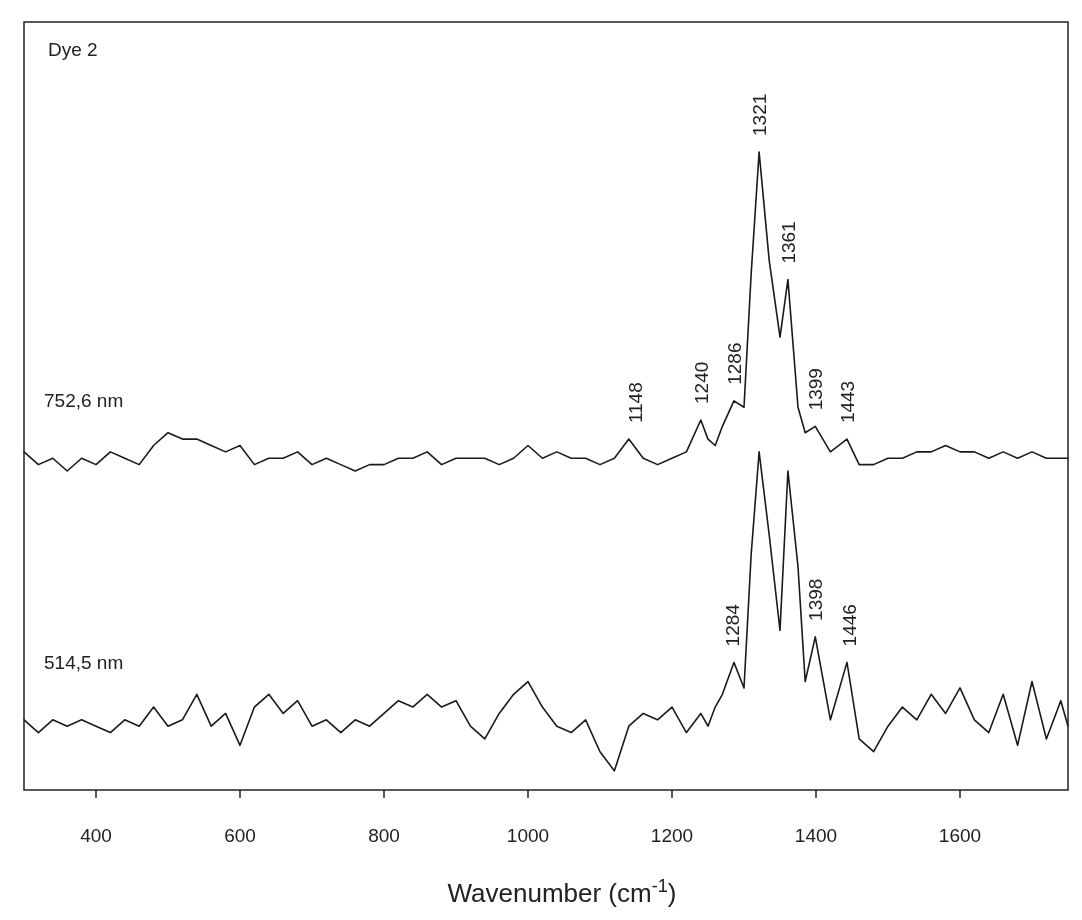 The width and height of the screenshot is (1082, 920). What do you see at coordinates (84, 401) in the screenshot?
I see `text: 752,6 nm` at bounding box center [84, 401].